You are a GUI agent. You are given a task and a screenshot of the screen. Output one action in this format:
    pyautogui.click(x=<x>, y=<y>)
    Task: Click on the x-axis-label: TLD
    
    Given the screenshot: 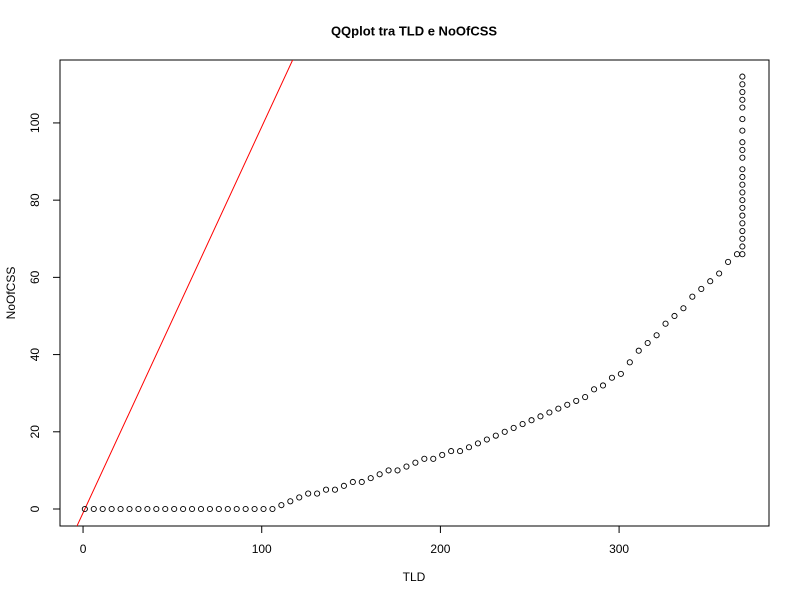 What is the action you would take?
    pyautogui.click(x=414, y=577)
    